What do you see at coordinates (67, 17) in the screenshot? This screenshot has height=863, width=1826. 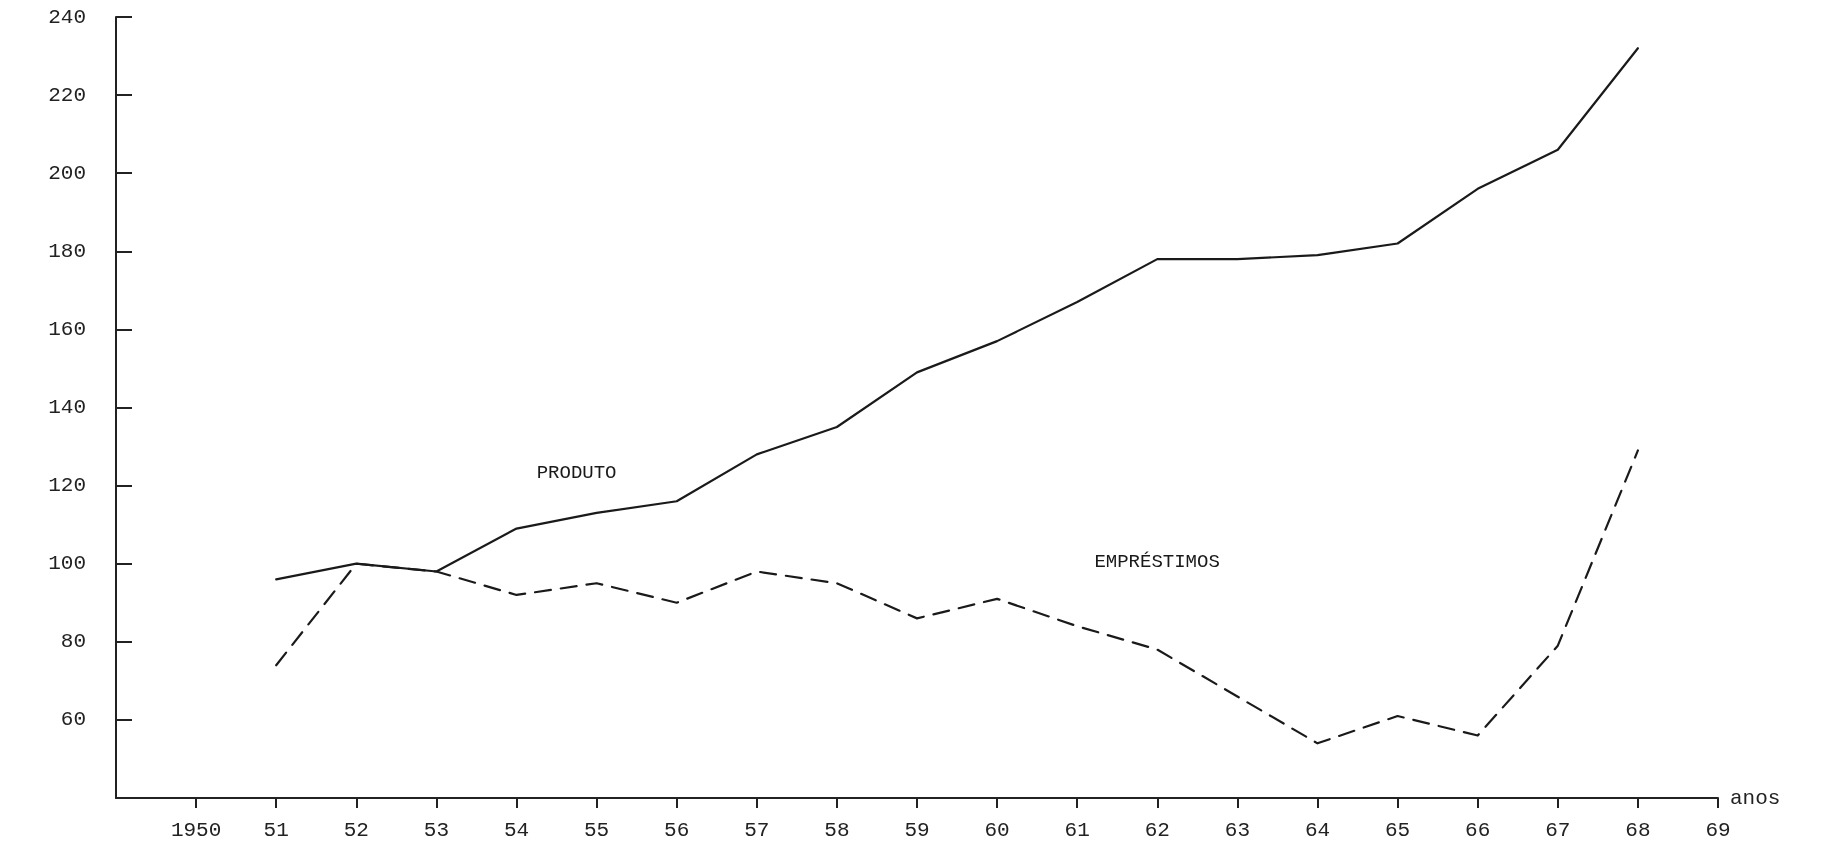 I see `y-tick-label: 240` at bounding box center [67, 17].